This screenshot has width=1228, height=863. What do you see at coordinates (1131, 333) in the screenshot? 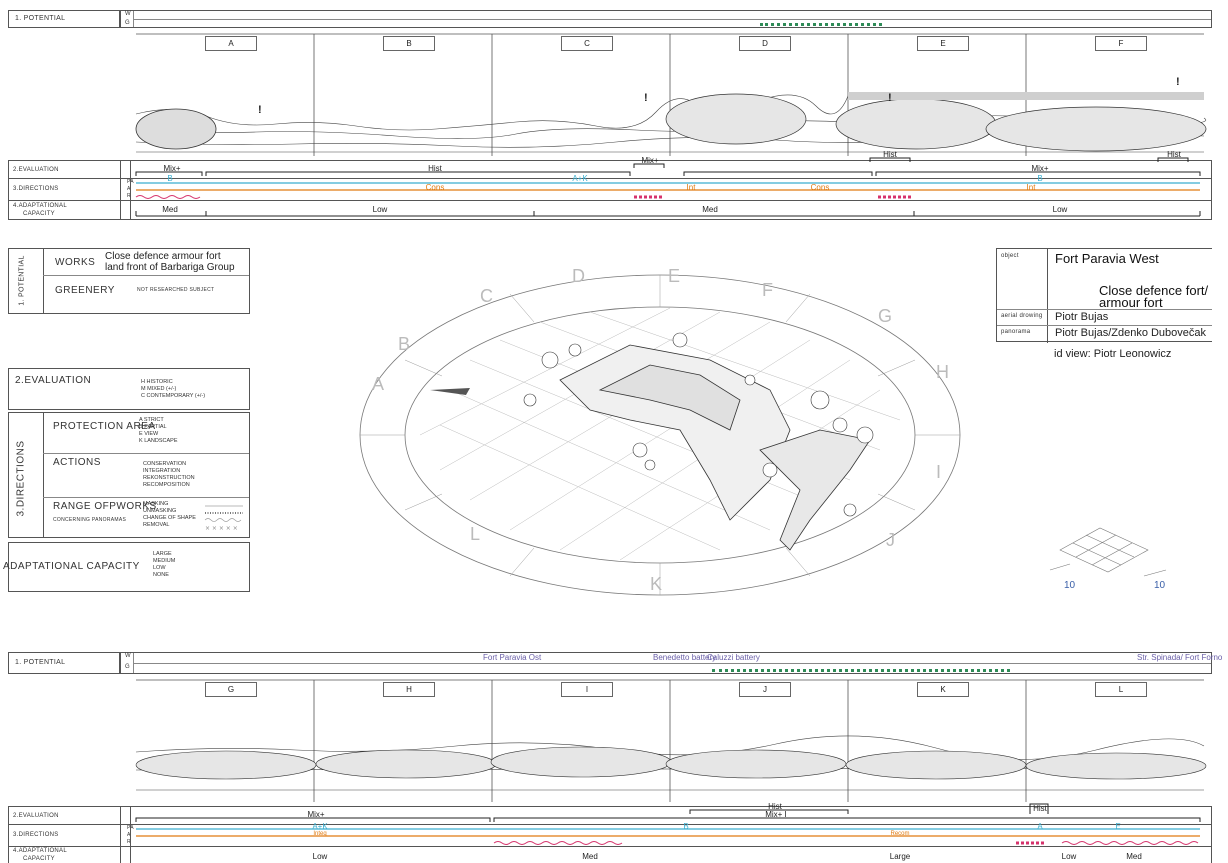
I see `info-panorama-value: Piotr Bujas/Zdenko Dubovečak` at bounding box center [1131, 333].